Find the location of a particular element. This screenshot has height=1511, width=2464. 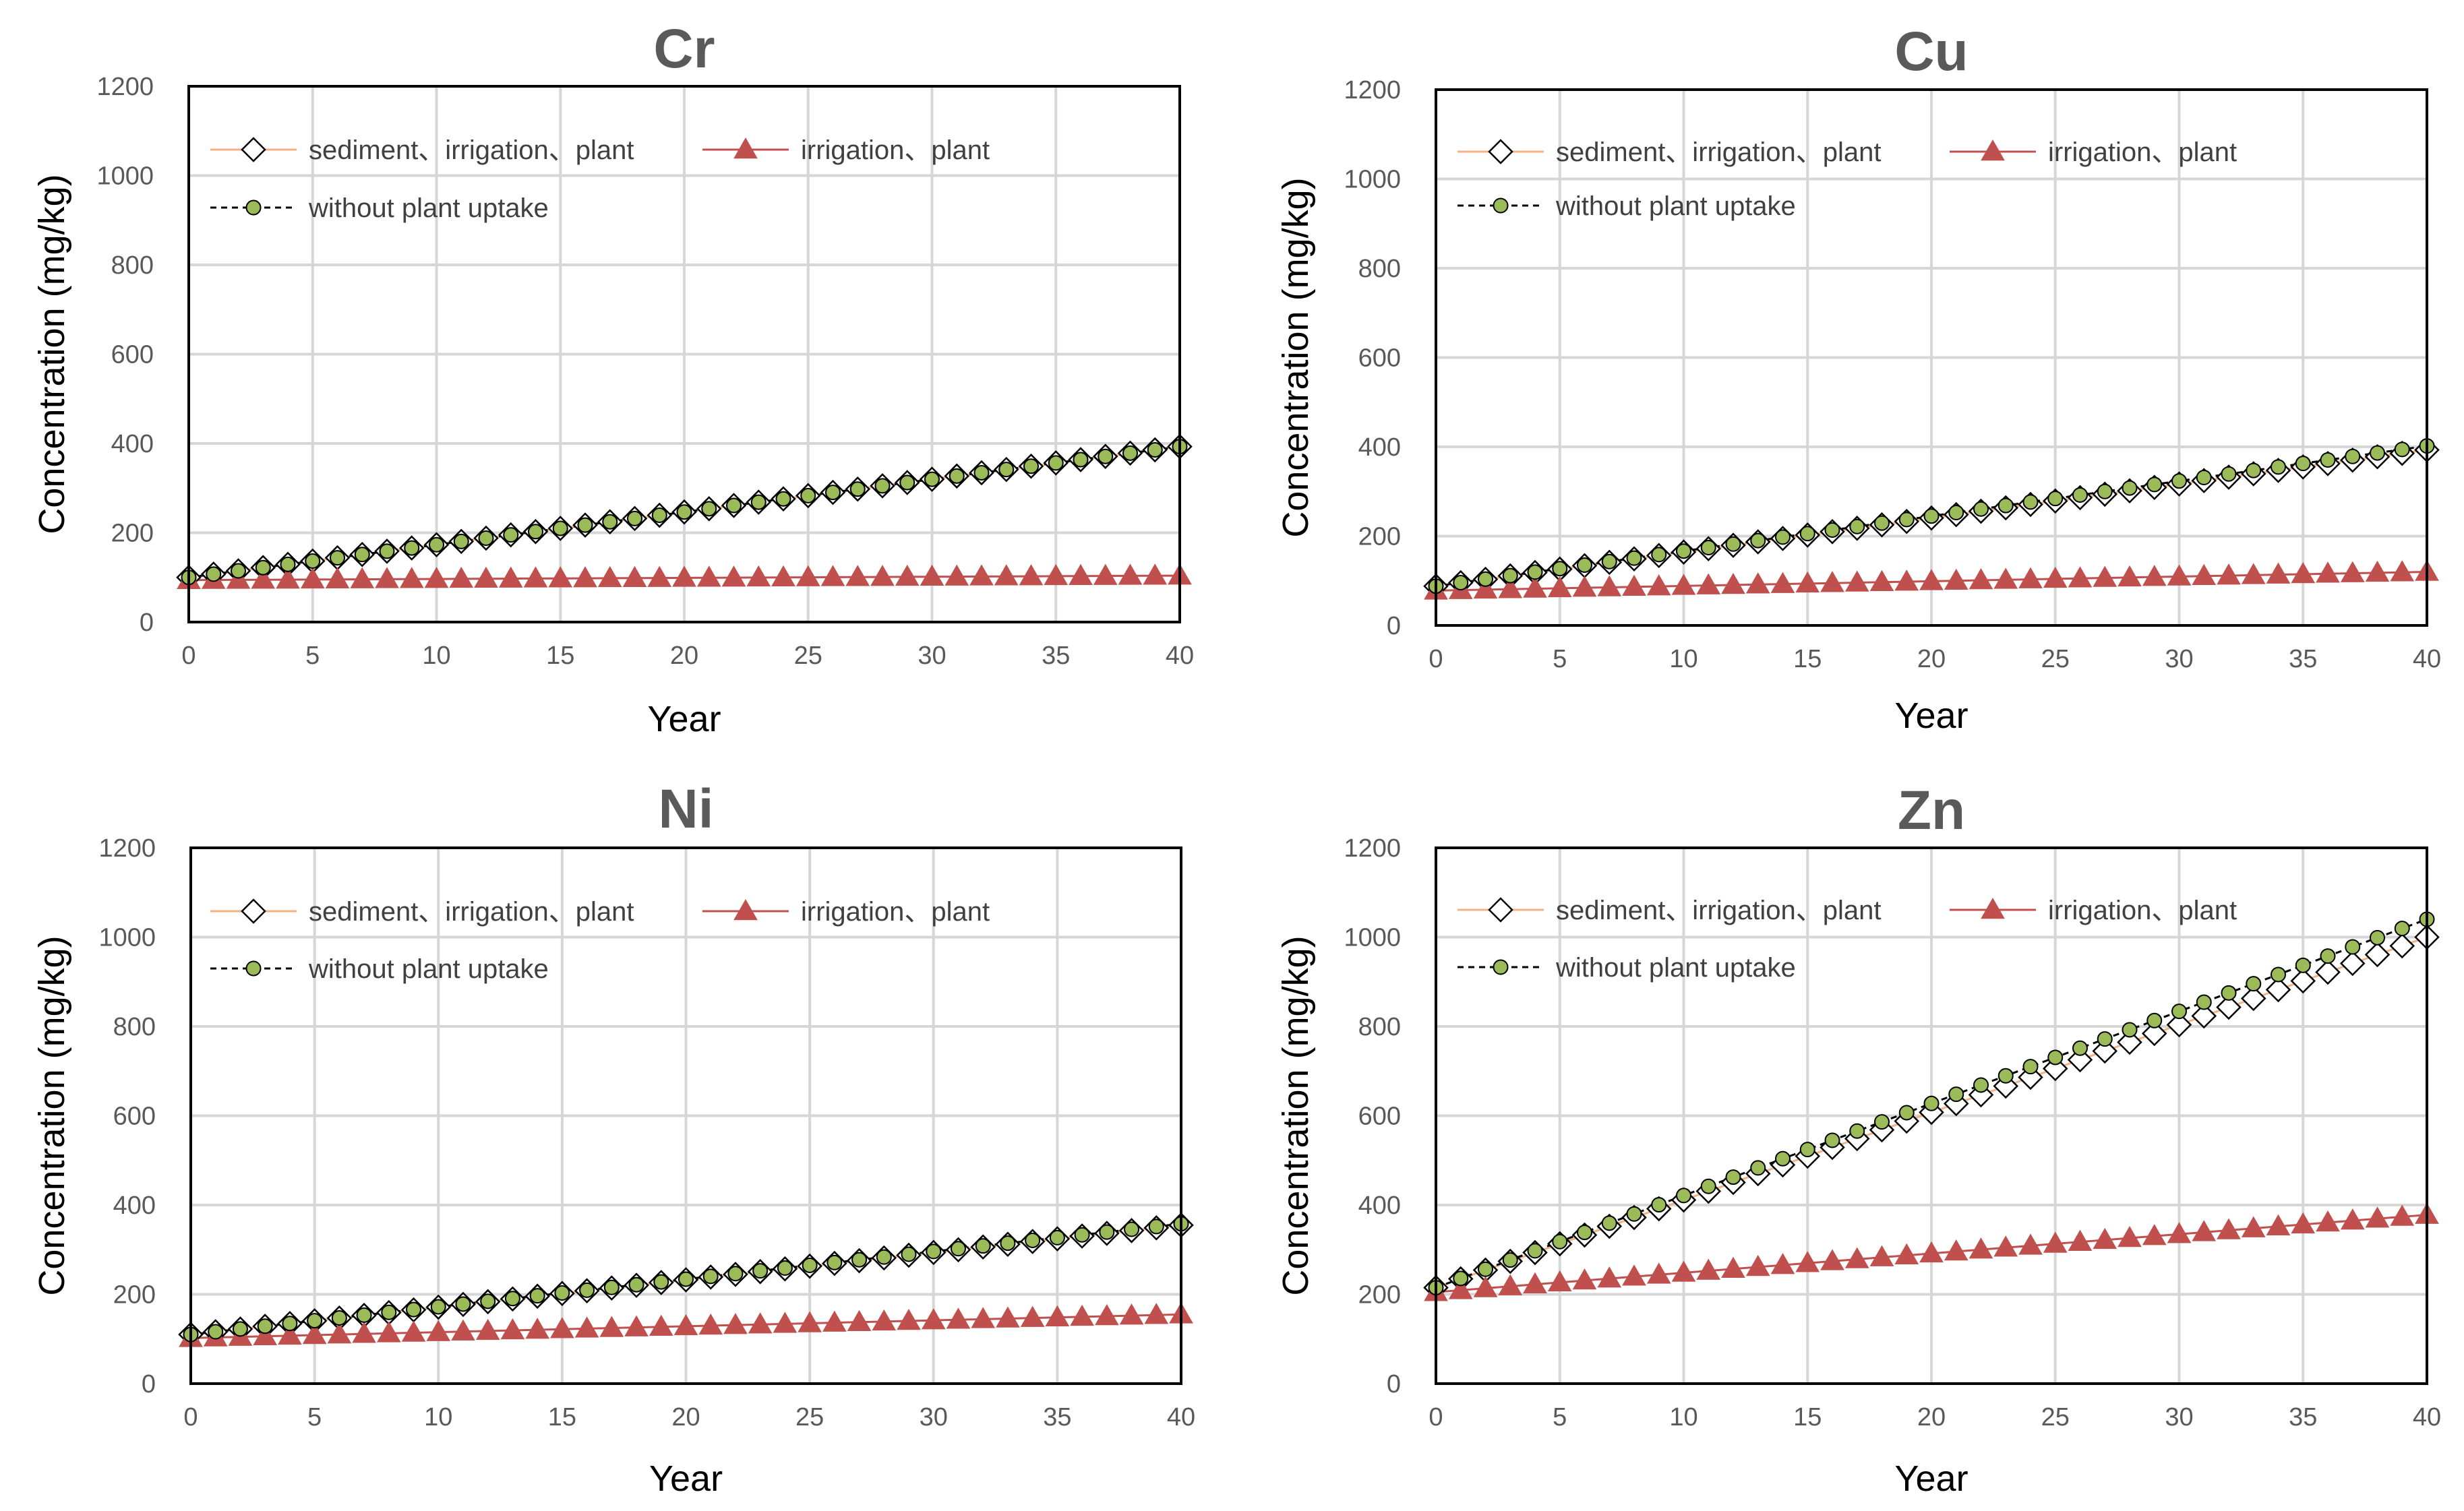

chart-title: Cu is located at coordinates (1931, 51).